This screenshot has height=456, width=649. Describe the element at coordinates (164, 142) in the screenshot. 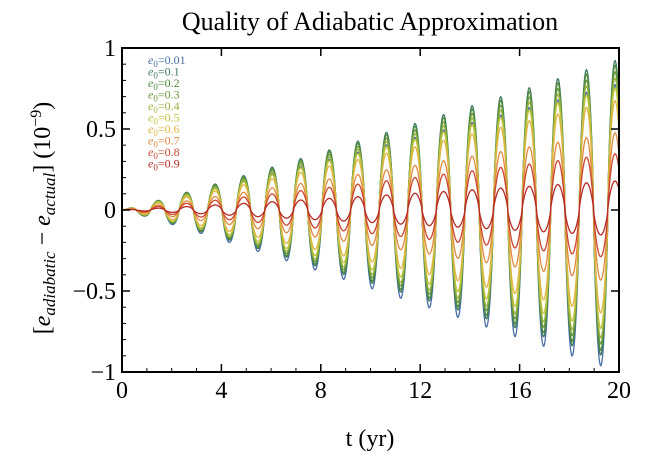

I see `legend-entry: e0=0.7` at that location.